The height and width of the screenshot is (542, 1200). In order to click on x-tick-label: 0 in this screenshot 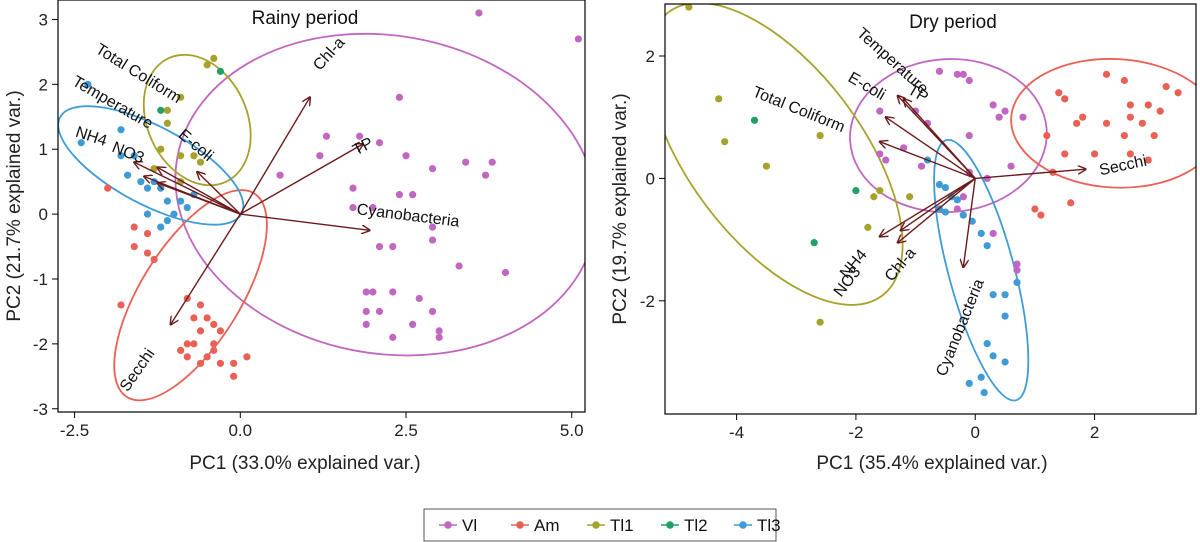, I will do `click(975, 432)`.